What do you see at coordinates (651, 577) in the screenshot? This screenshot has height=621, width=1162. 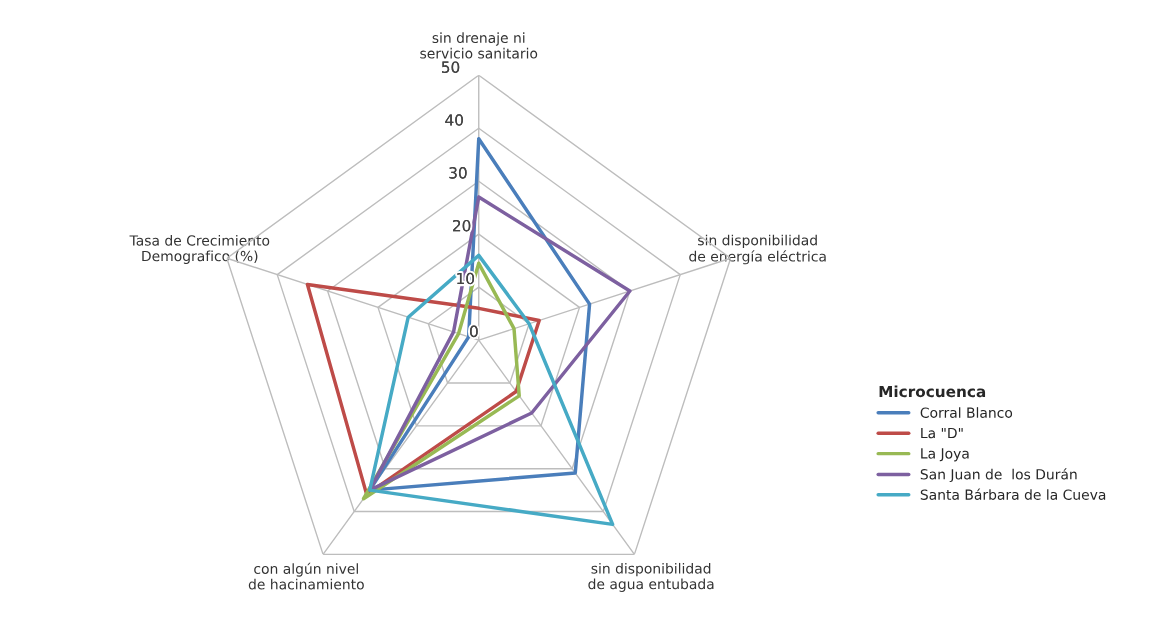 I see `spoke-label: sin disponibilidad de agua entubada` at bounding box center [651, 577].